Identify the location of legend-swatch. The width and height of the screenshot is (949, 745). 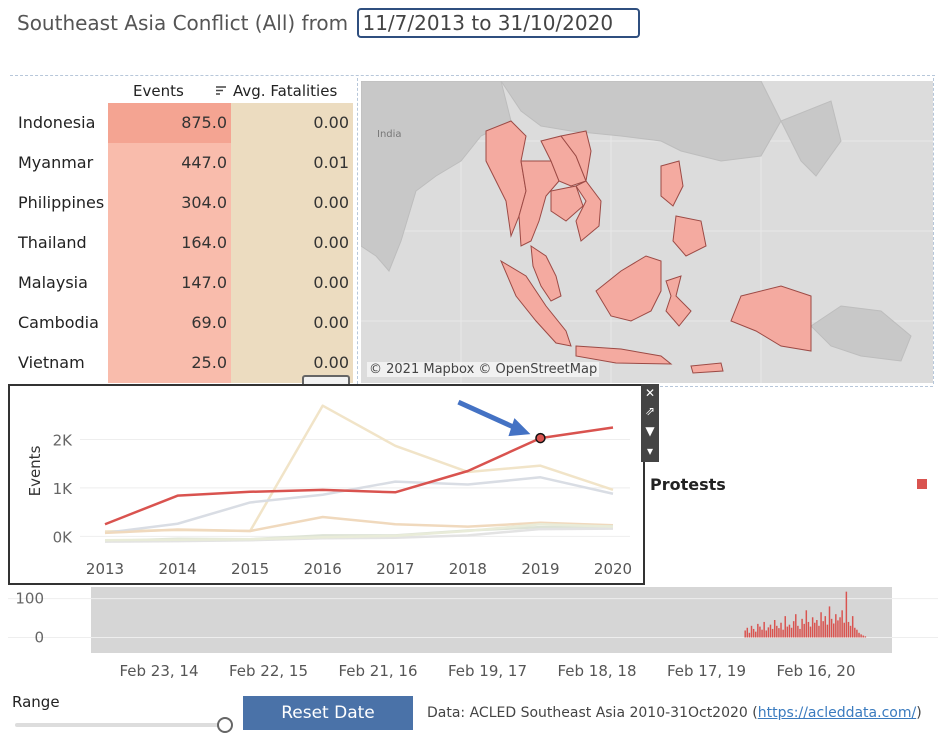
(922, 484).